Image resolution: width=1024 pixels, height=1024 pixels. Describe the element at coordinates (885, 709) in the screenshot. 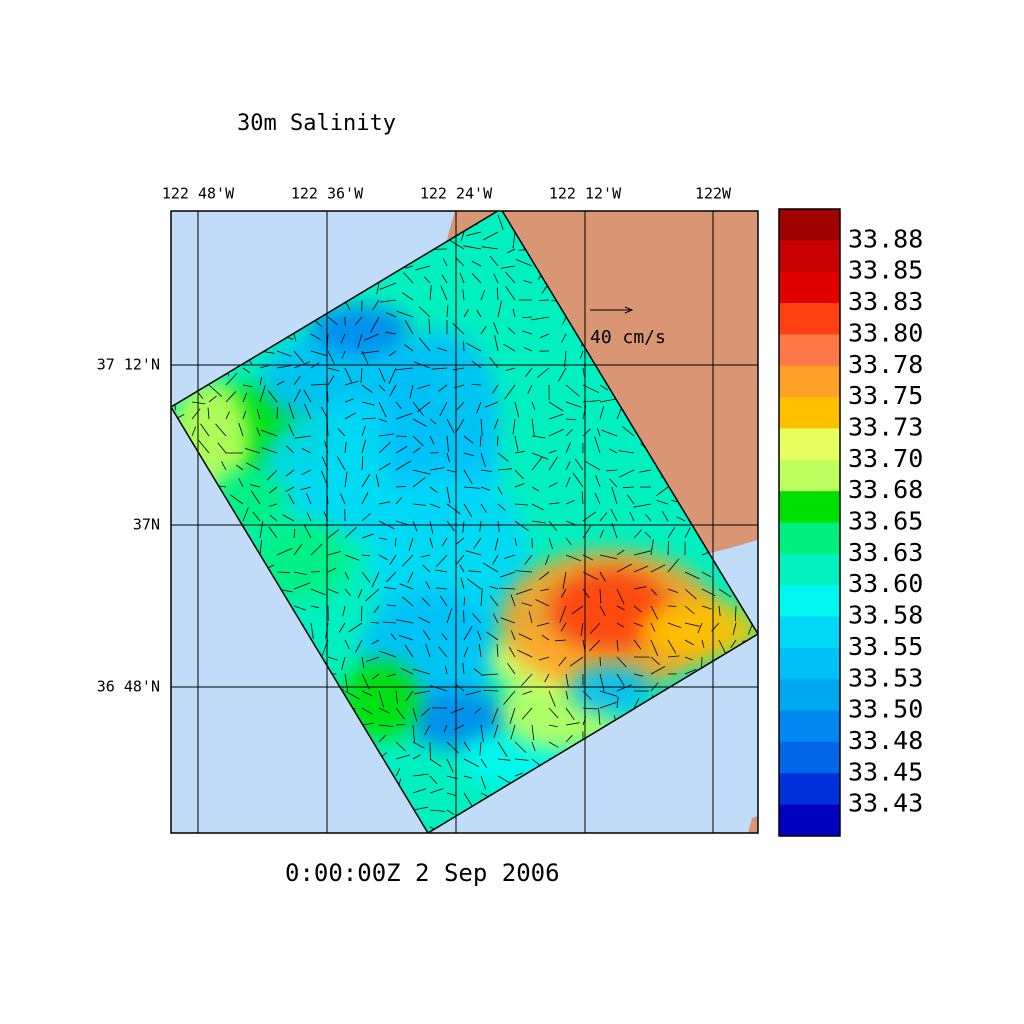

I see `colorbar-label: 33.50` at that location.